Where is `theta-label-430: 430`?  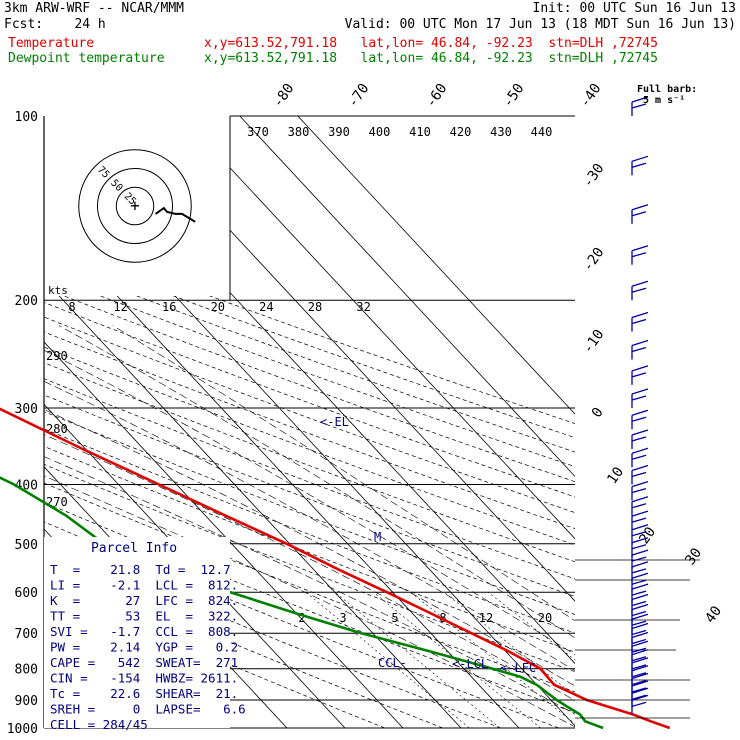
theta-label-430: 430 is located at coordinates (501, 132).